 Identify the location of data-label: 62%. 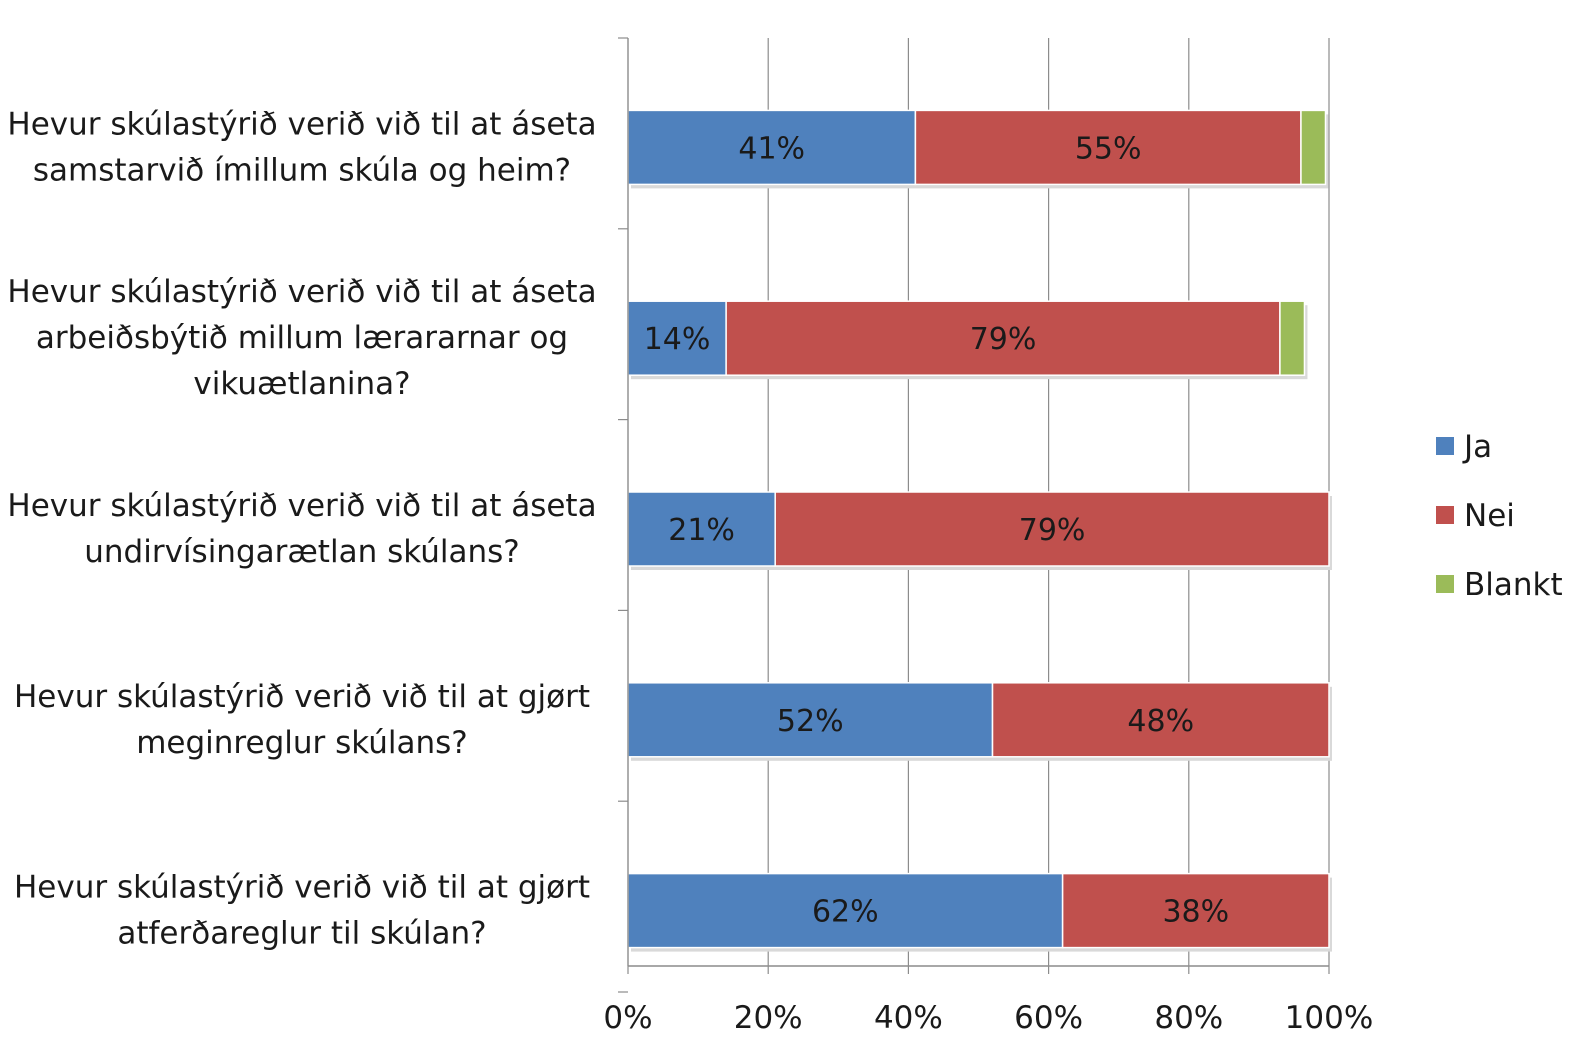
(845, 912).